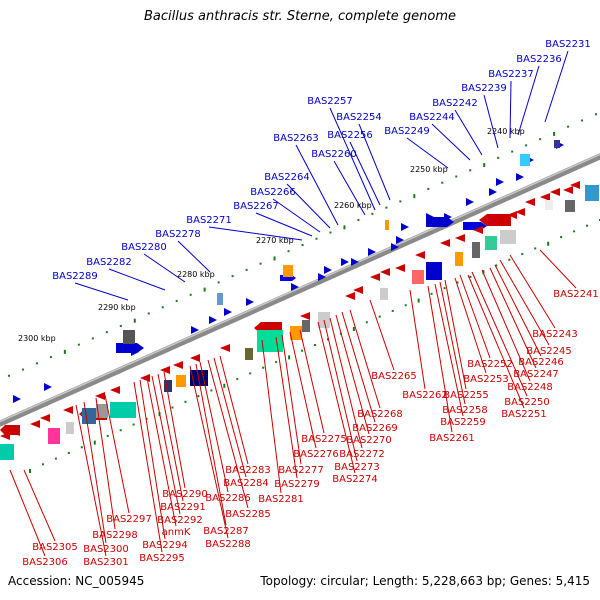 The height and width of the screenshot is (600, 600). What do you see at coordinates (256, 206) in the screenshot?
I see `gene-label-forward: BAS2267` at bounding box center [256, 206].